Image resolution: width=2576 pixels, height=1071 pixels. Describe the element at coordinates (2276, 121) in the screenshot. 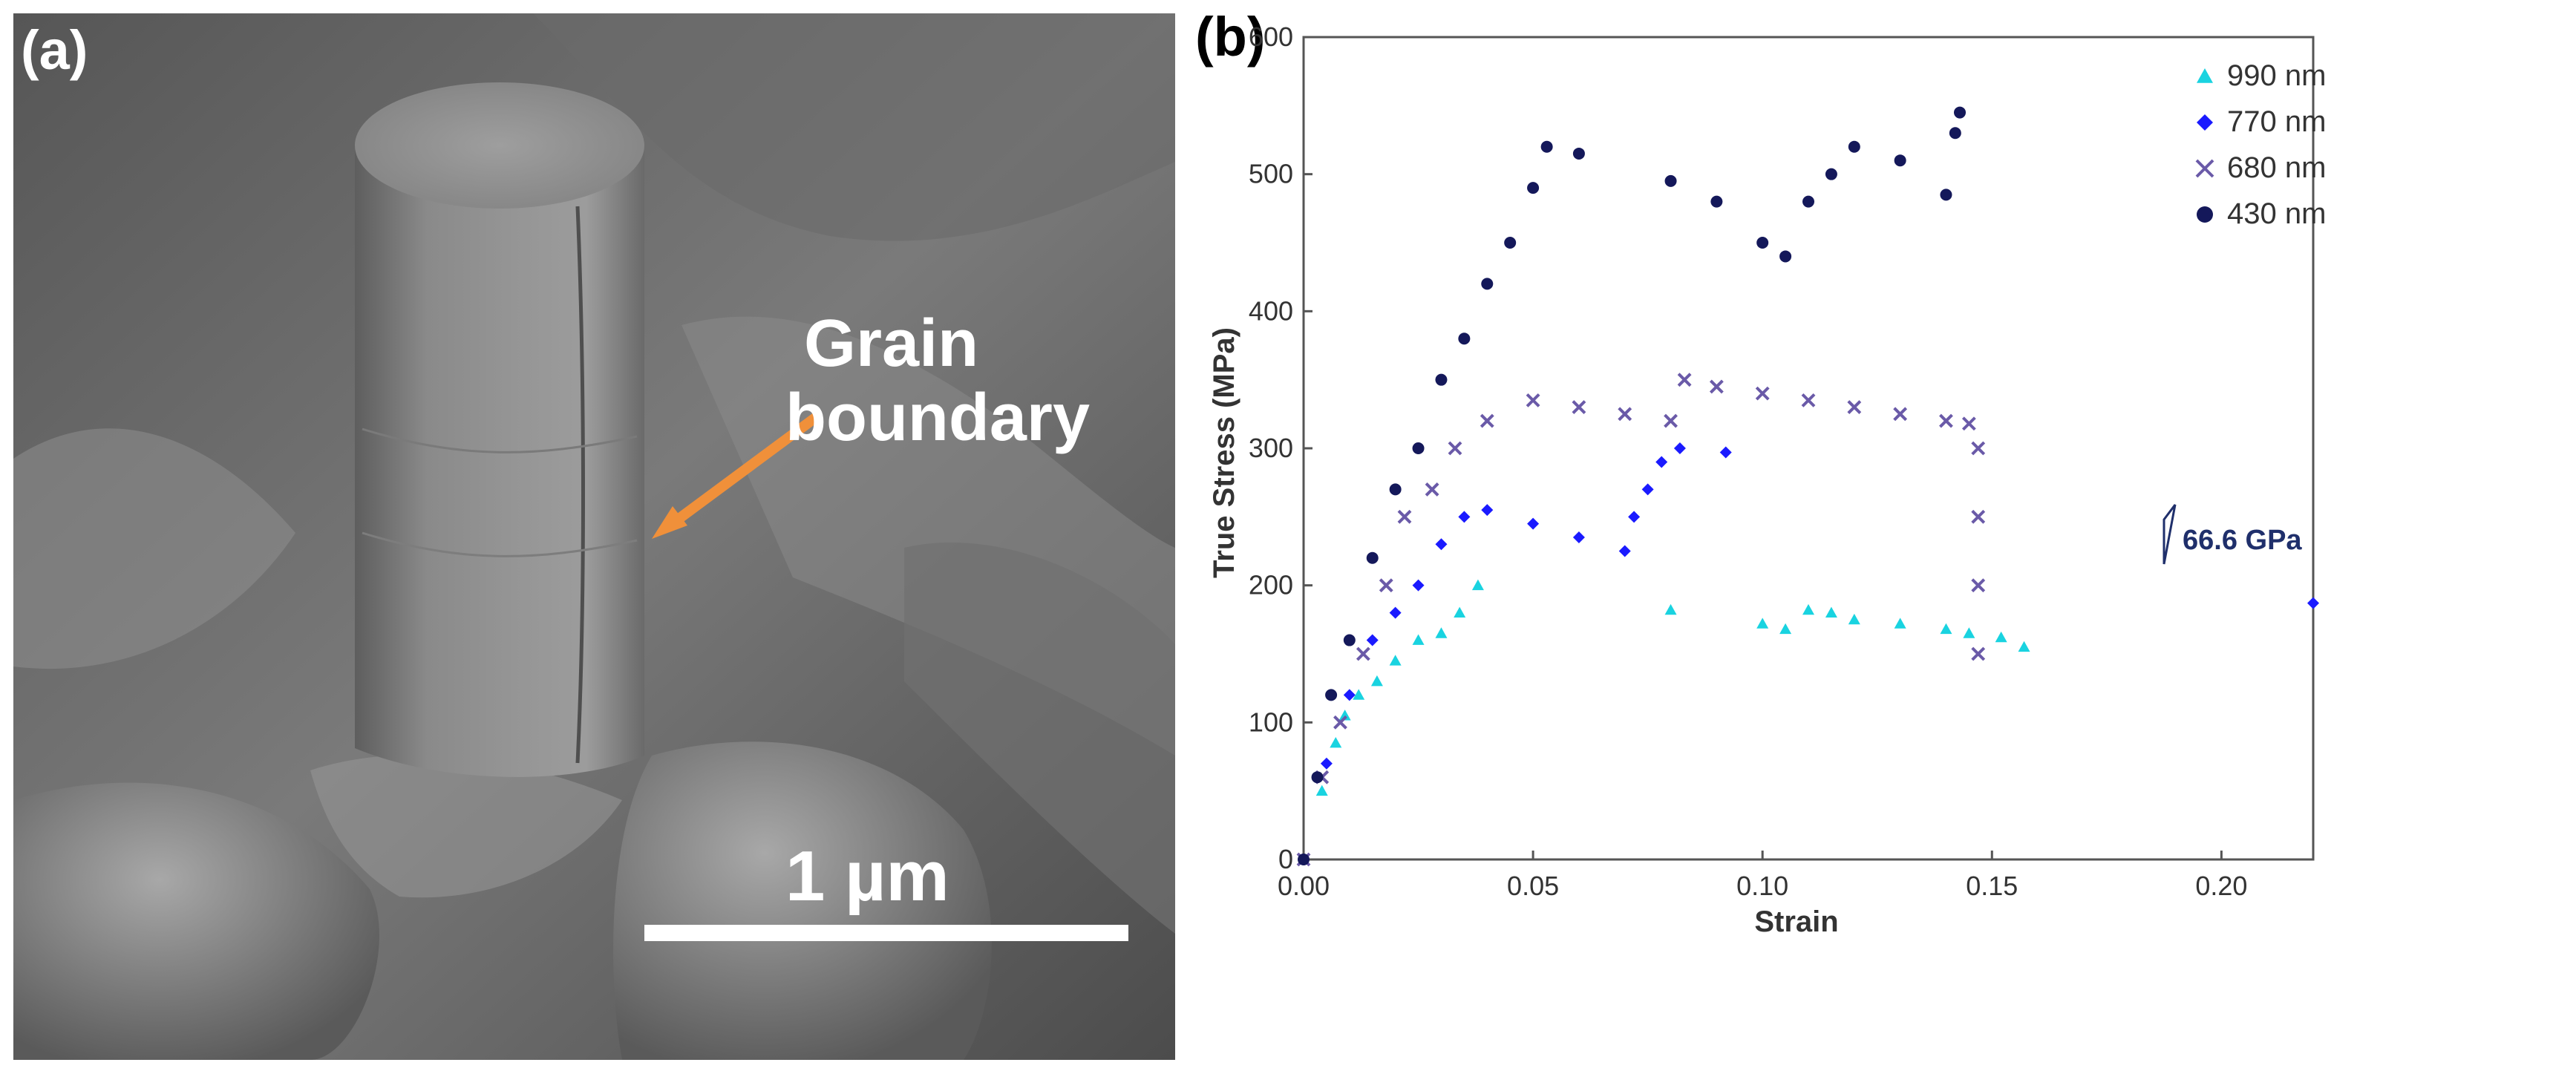

I see `legend-label: 770 nm` at that location.